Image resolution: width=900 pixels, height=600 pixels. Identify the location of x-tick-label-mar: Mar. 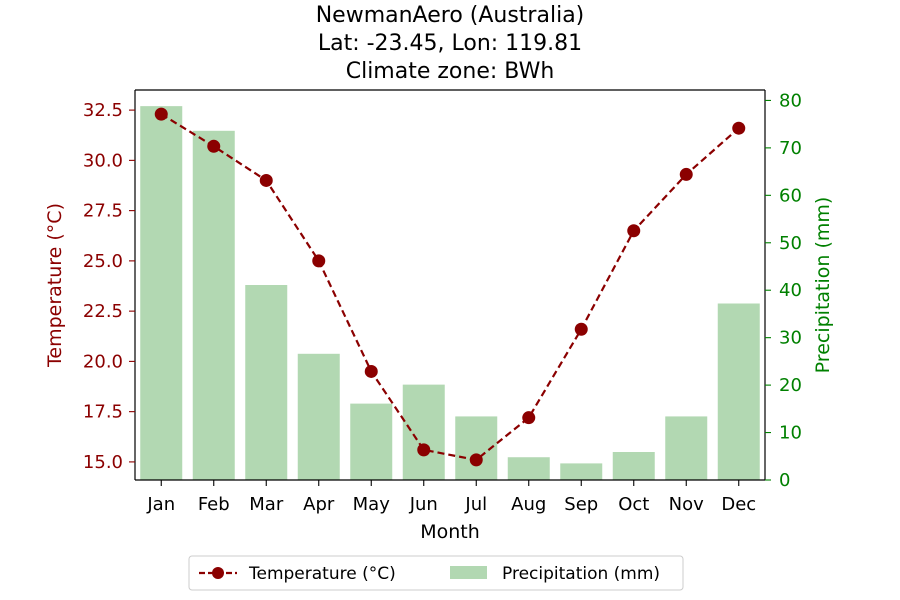
(266, 504).